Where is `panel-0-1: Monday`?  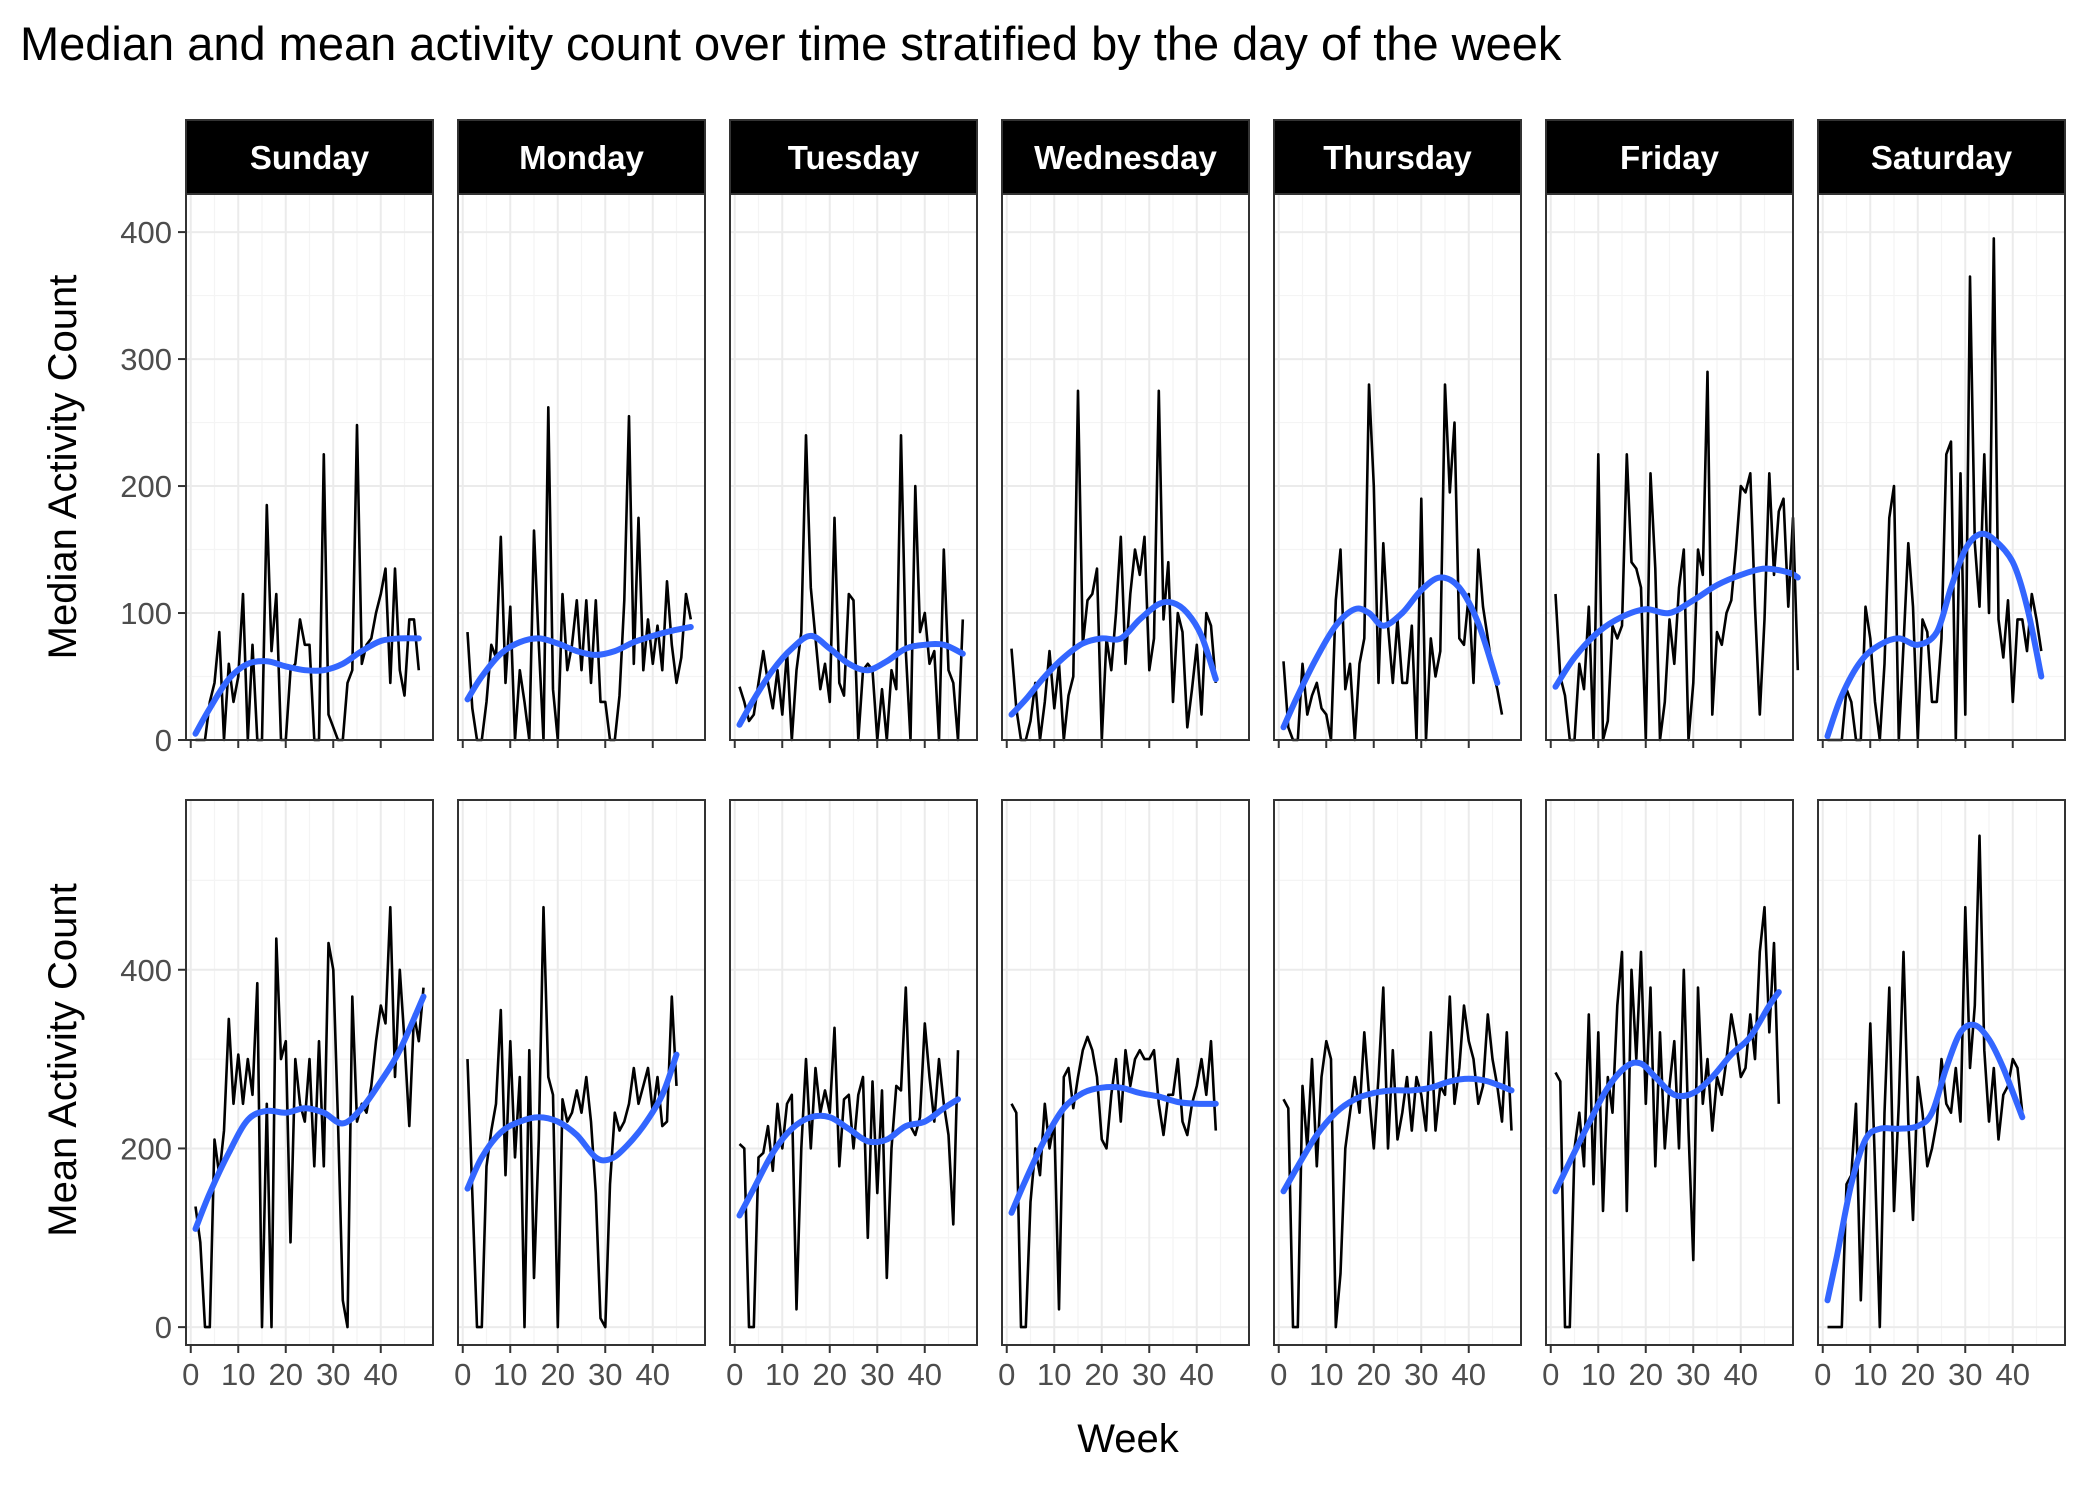
panel-0-1: Monday is located at coordinates (581, 433).